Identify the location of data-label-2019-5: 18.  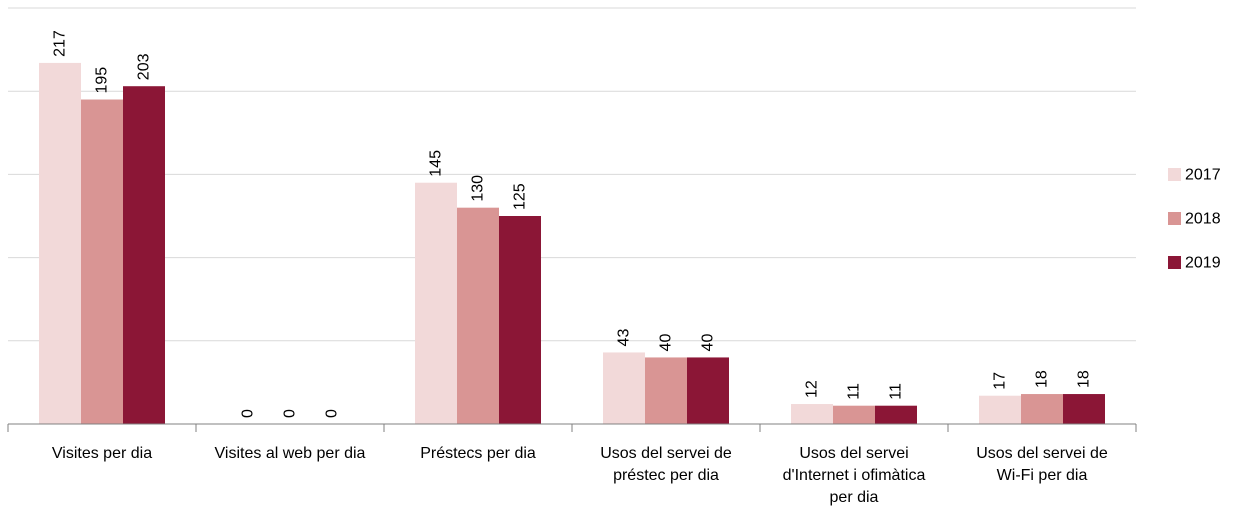
(1084, 379).